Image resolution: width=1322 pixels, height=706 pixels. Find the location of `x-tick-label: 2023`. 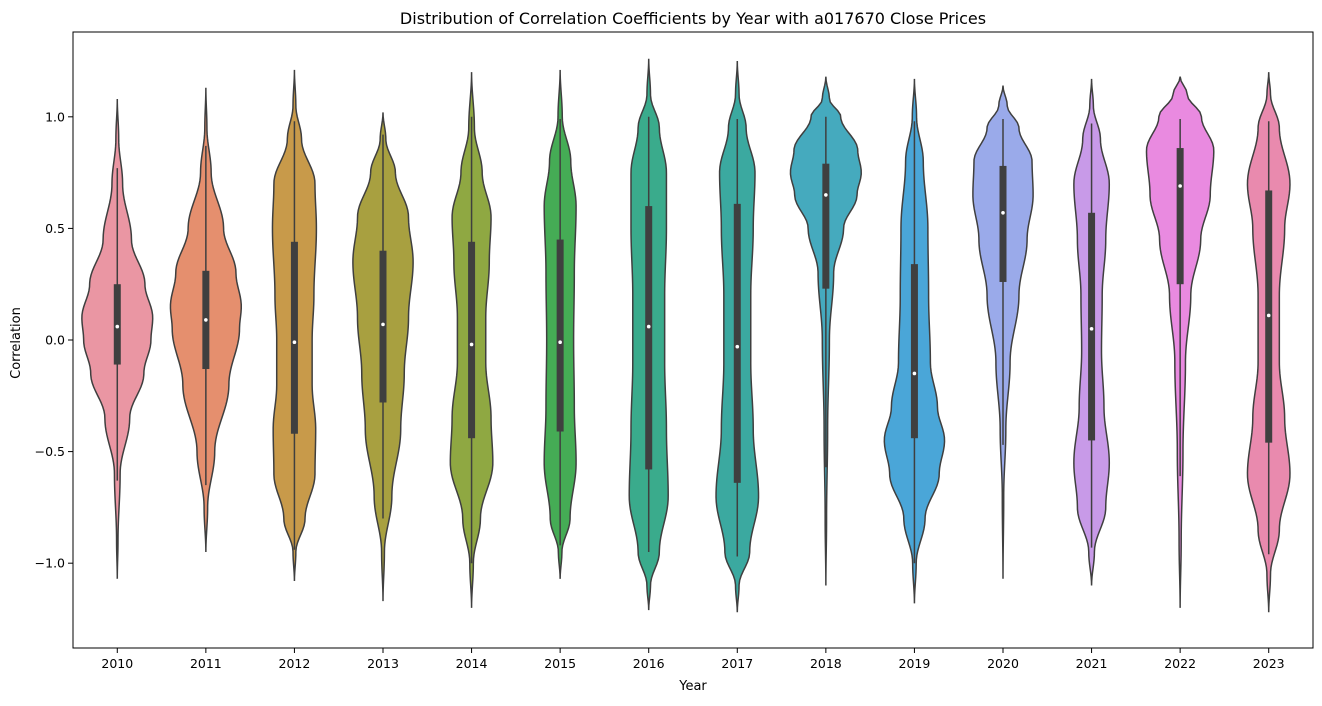

x-tick-label: 2023 is located at coordinates (1269, 663).